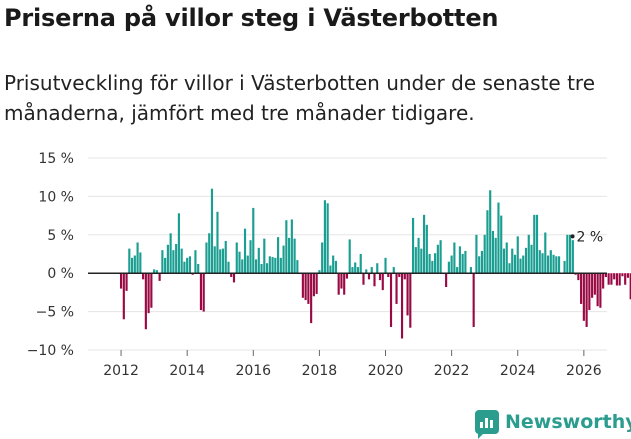 The width and height of the screenshot is (631, 439). Describe the element at coordinates (452, 371) in the screenshot. I see `x-tick-label: 2022` at that location.